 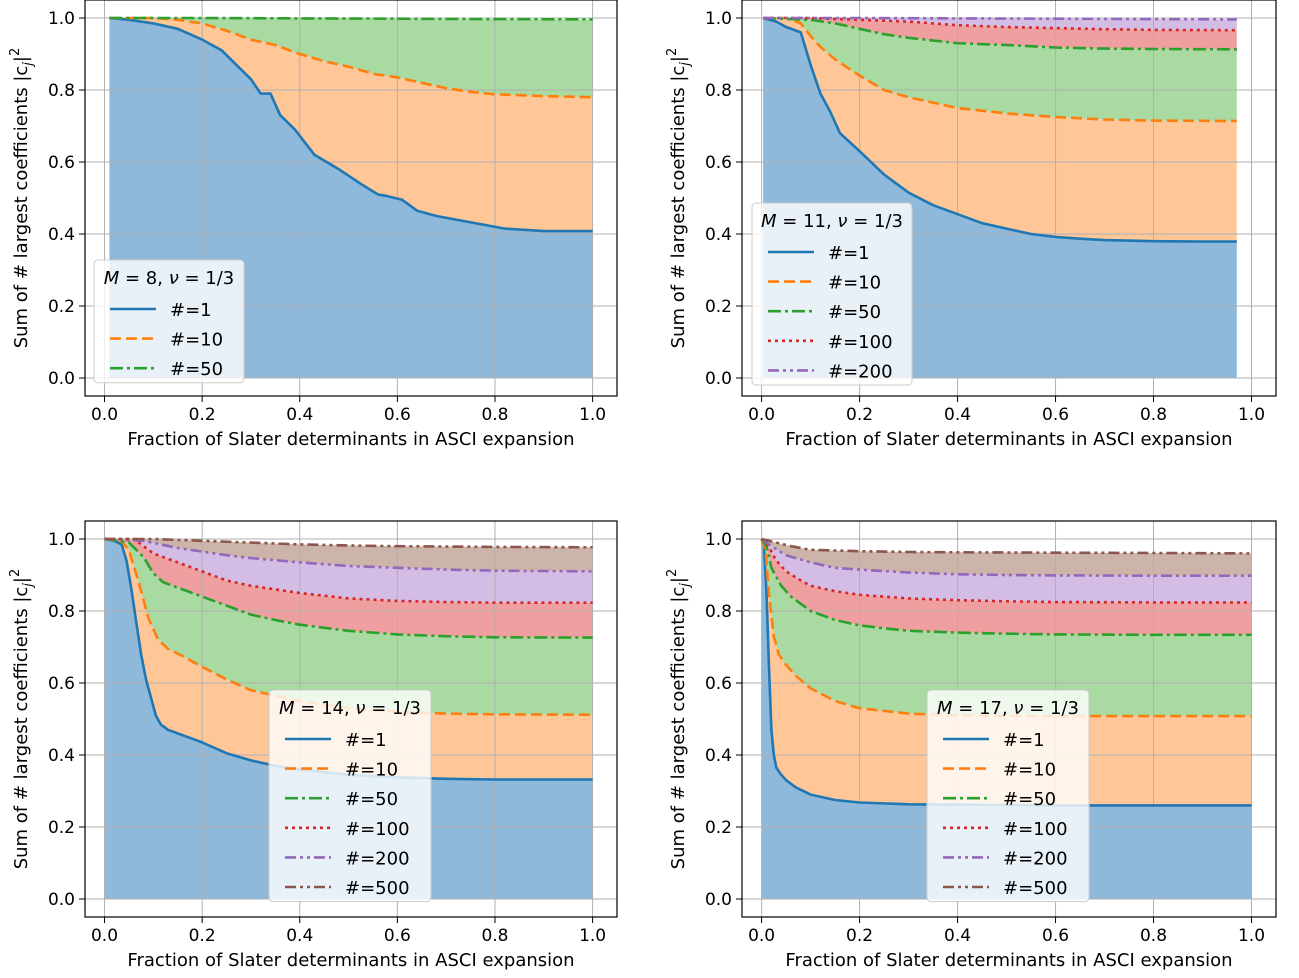 I want to click on series-line-n200, so click(x=1000, y=18).